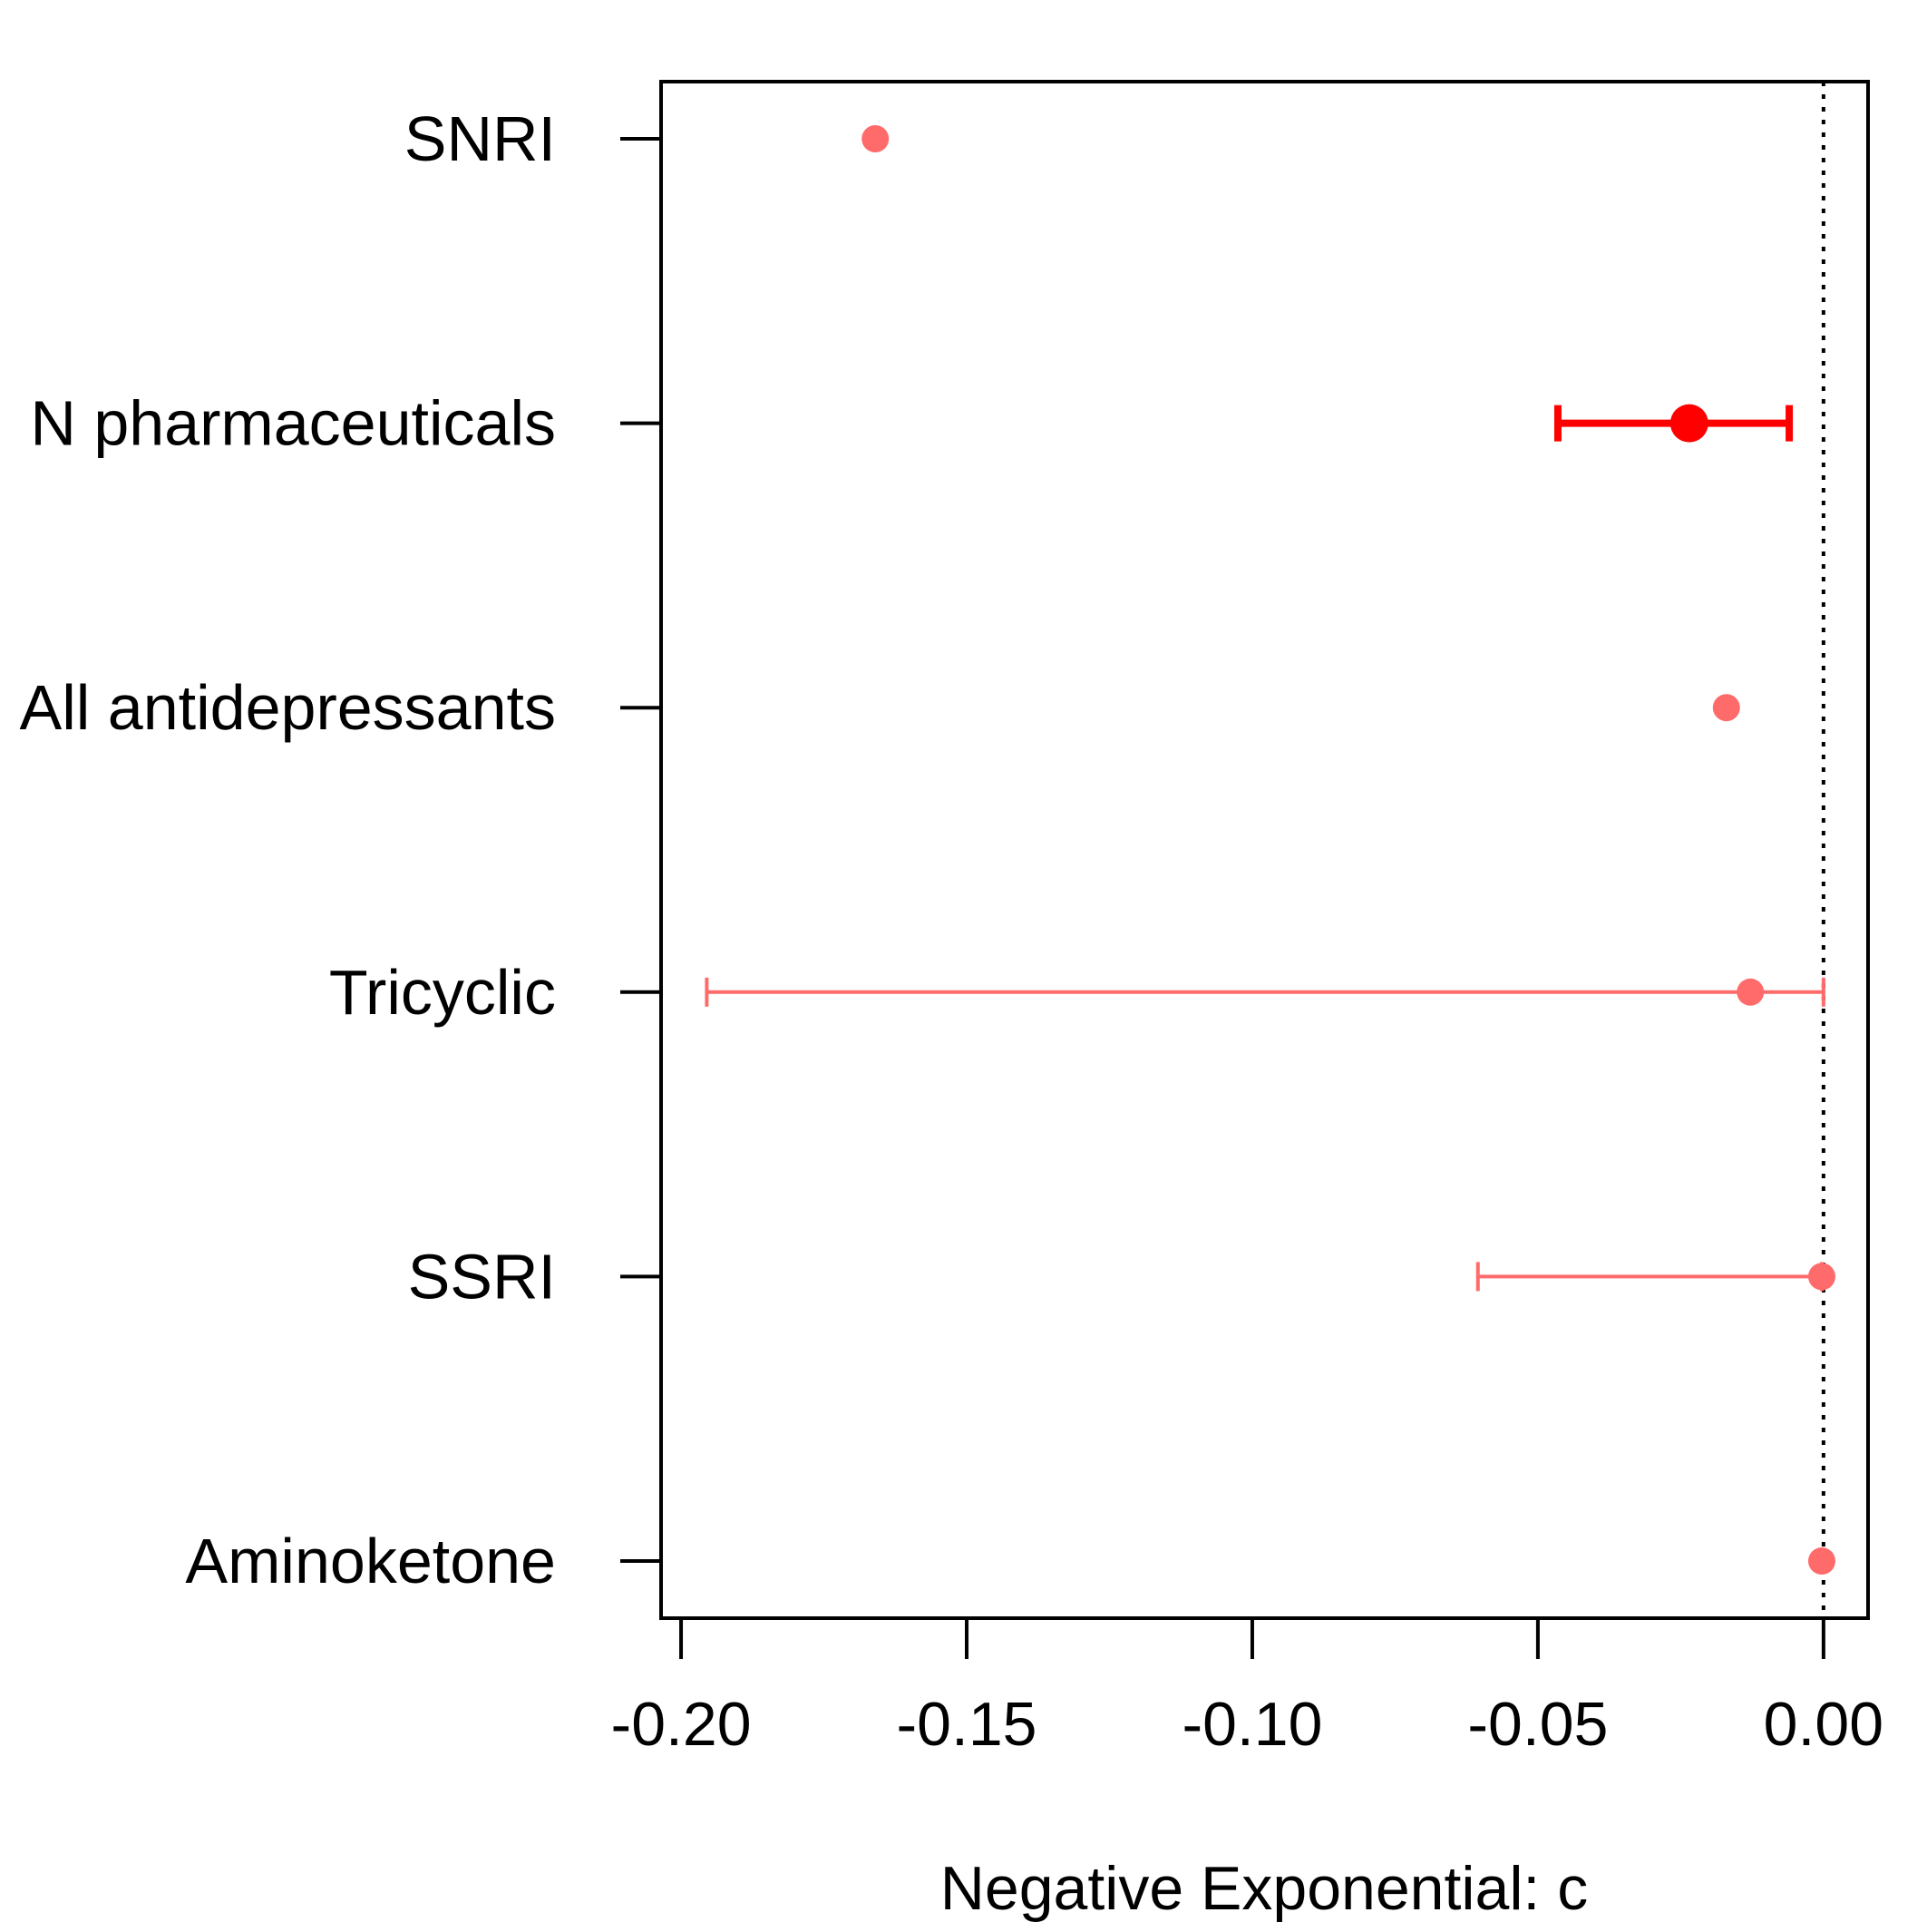 This screenshot has width=1927, height=1932. What do you see at coordinates (681, 1724) in the screenshot?
I see `x-tick-label: -0.20` at bounding box center [681, 1724].